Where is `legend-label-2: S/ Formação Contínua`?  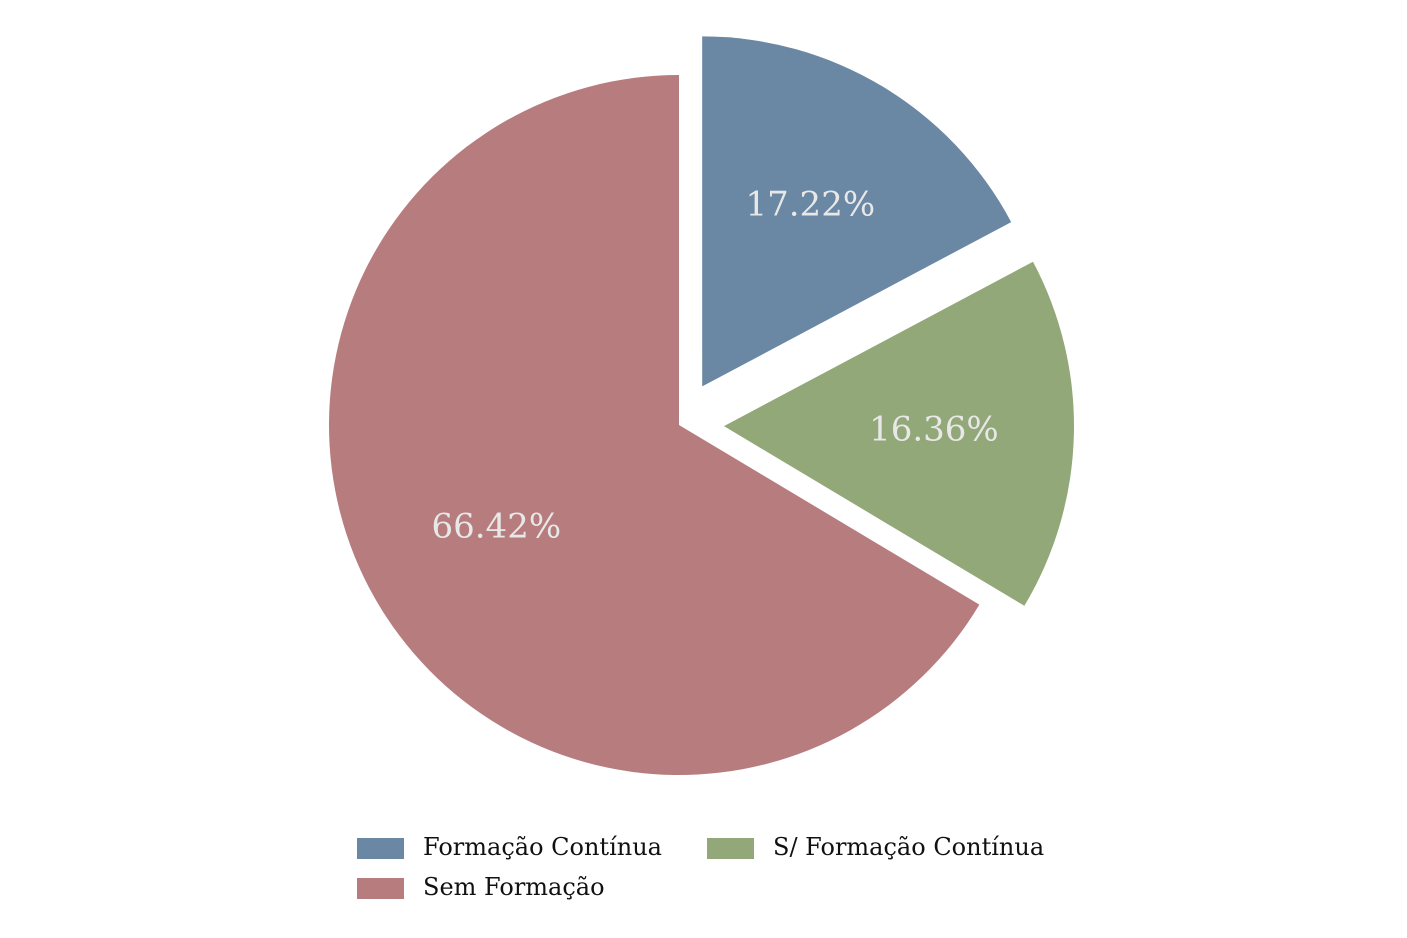
legend-label-2: S/ Formação Contínua is located at coordinates (908, 847).